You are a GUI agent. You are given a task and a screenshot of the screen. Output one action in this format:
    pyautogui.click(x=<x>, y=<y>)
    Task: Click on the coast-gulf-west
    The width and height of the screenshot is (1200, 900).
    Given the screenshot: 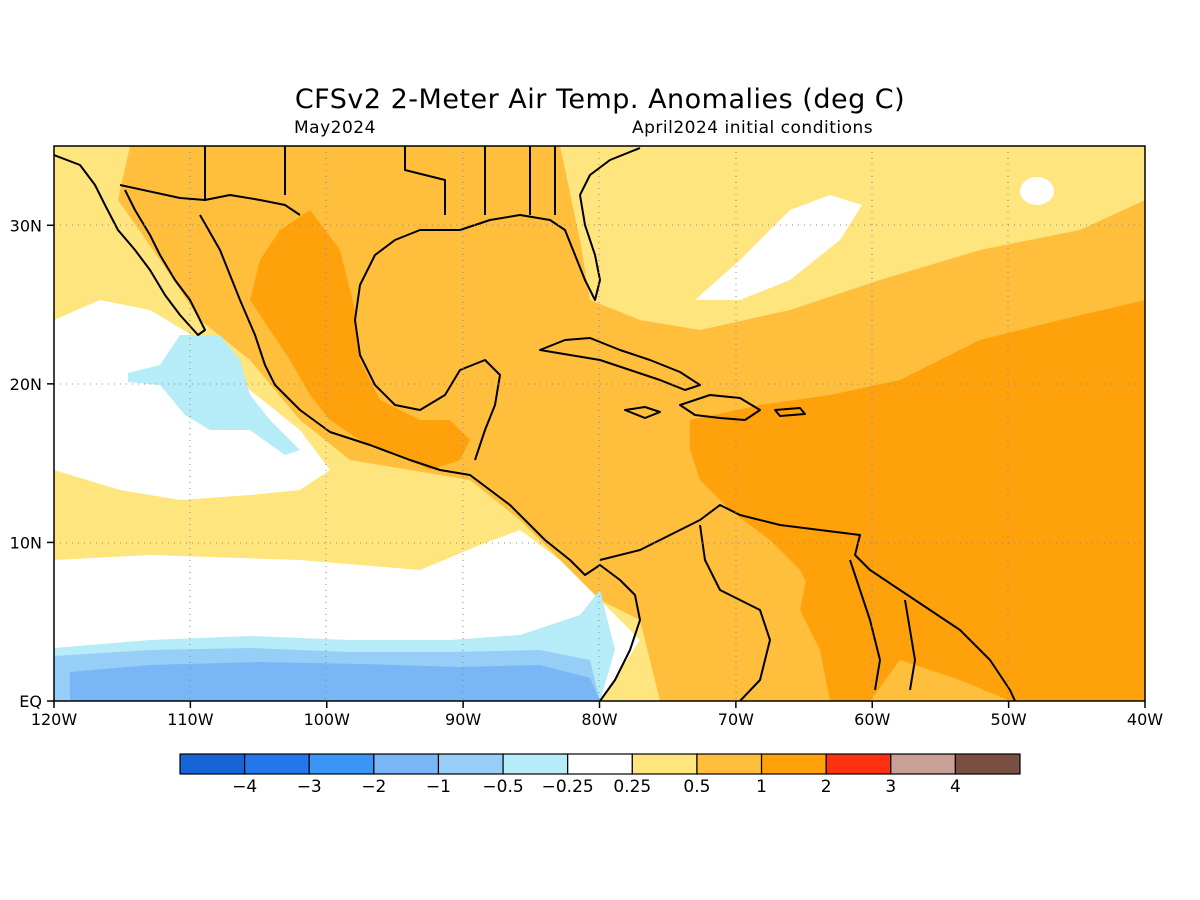 What is the action you would take?
    pyautogui.click(x=427, y=345)
    